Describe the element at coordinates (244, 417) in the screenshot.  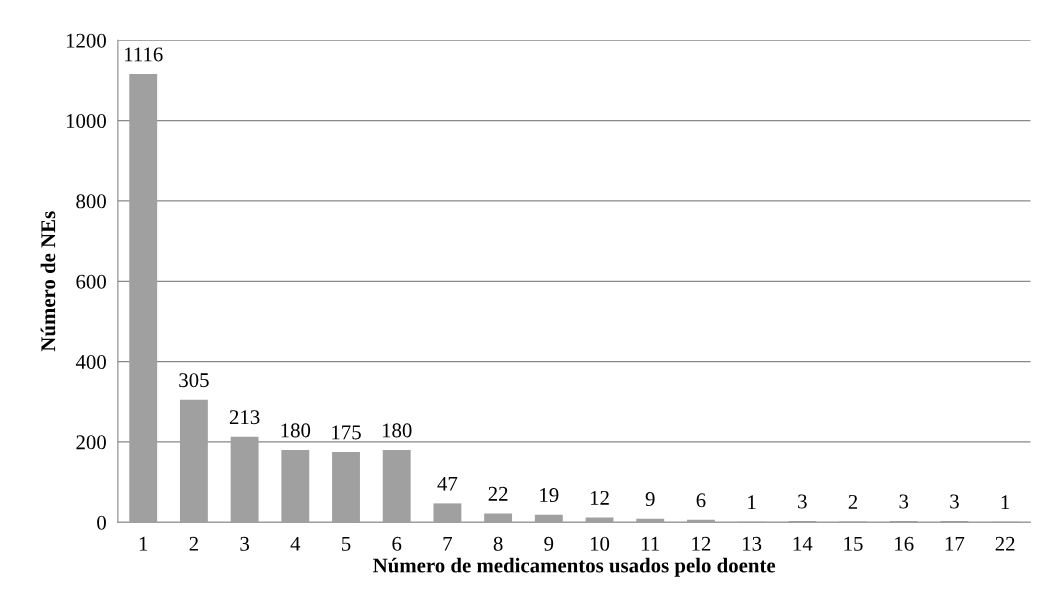
I see `data-label: 213` at that location.